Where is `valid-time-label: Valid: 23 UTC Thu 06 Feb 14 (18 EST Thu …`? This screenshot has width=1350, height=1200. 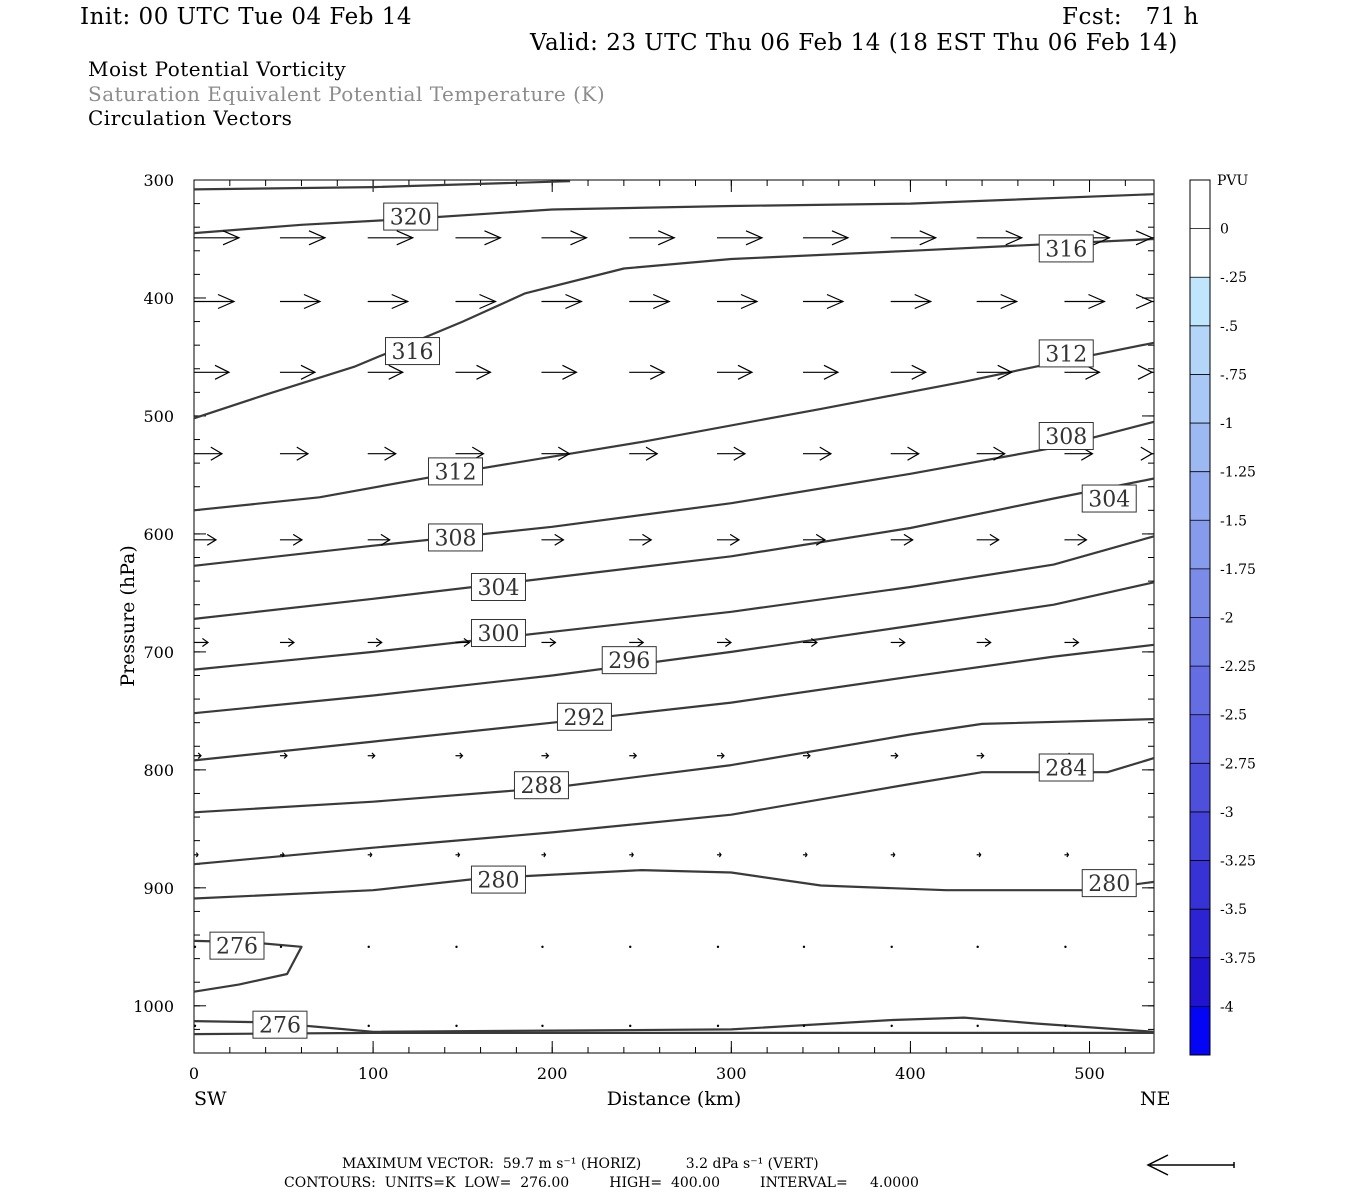
valid-time-label: Valid: 23 UTC Thu 06 Feb 14 (18 EST Thu … is located at coordinates (854, 43).